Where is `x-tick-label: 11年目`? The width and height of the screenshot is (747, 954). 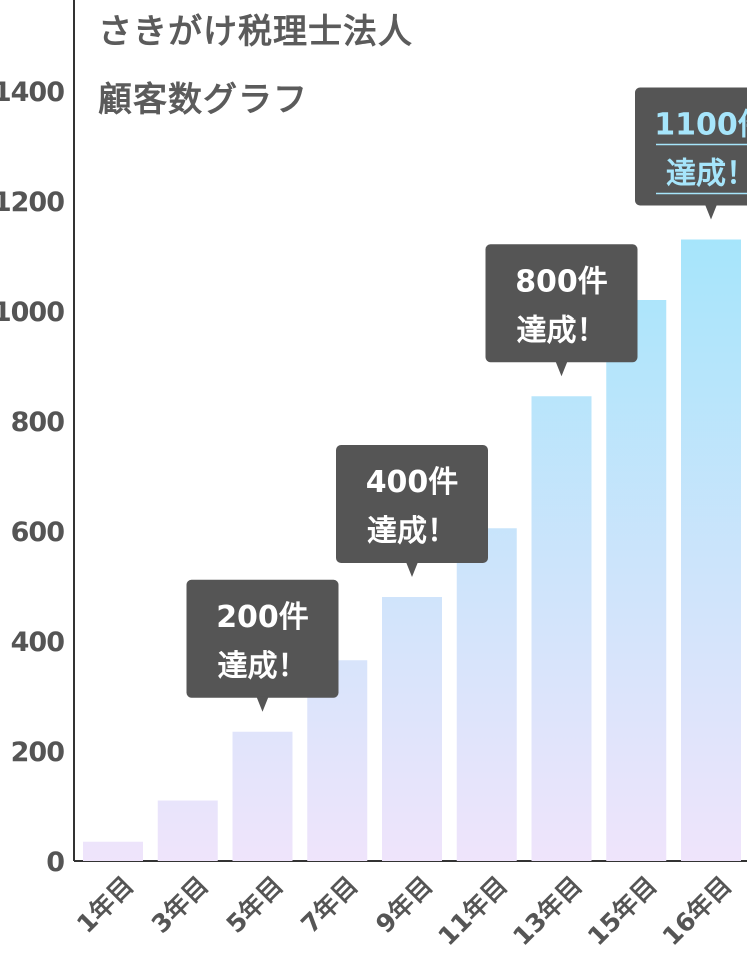 x-tick-label: 11年目 is located at coordinates (473, 911).